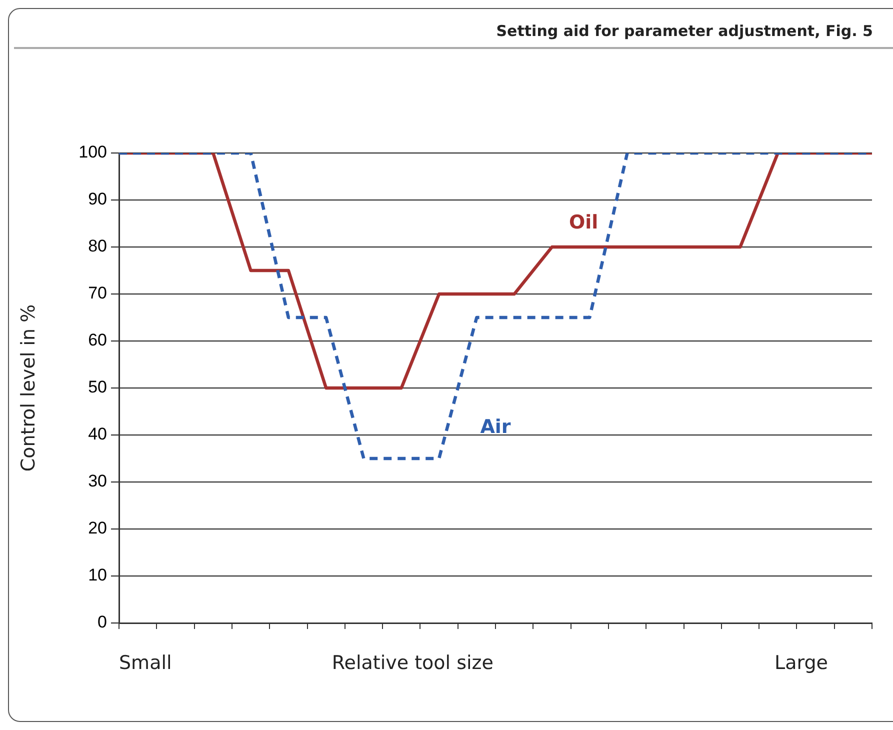 The image size is (893, 730). What do you see at coordinates (97, 575) in the screenshot?
I see `y-tick-label: 10` at bounding box center [97, 575].